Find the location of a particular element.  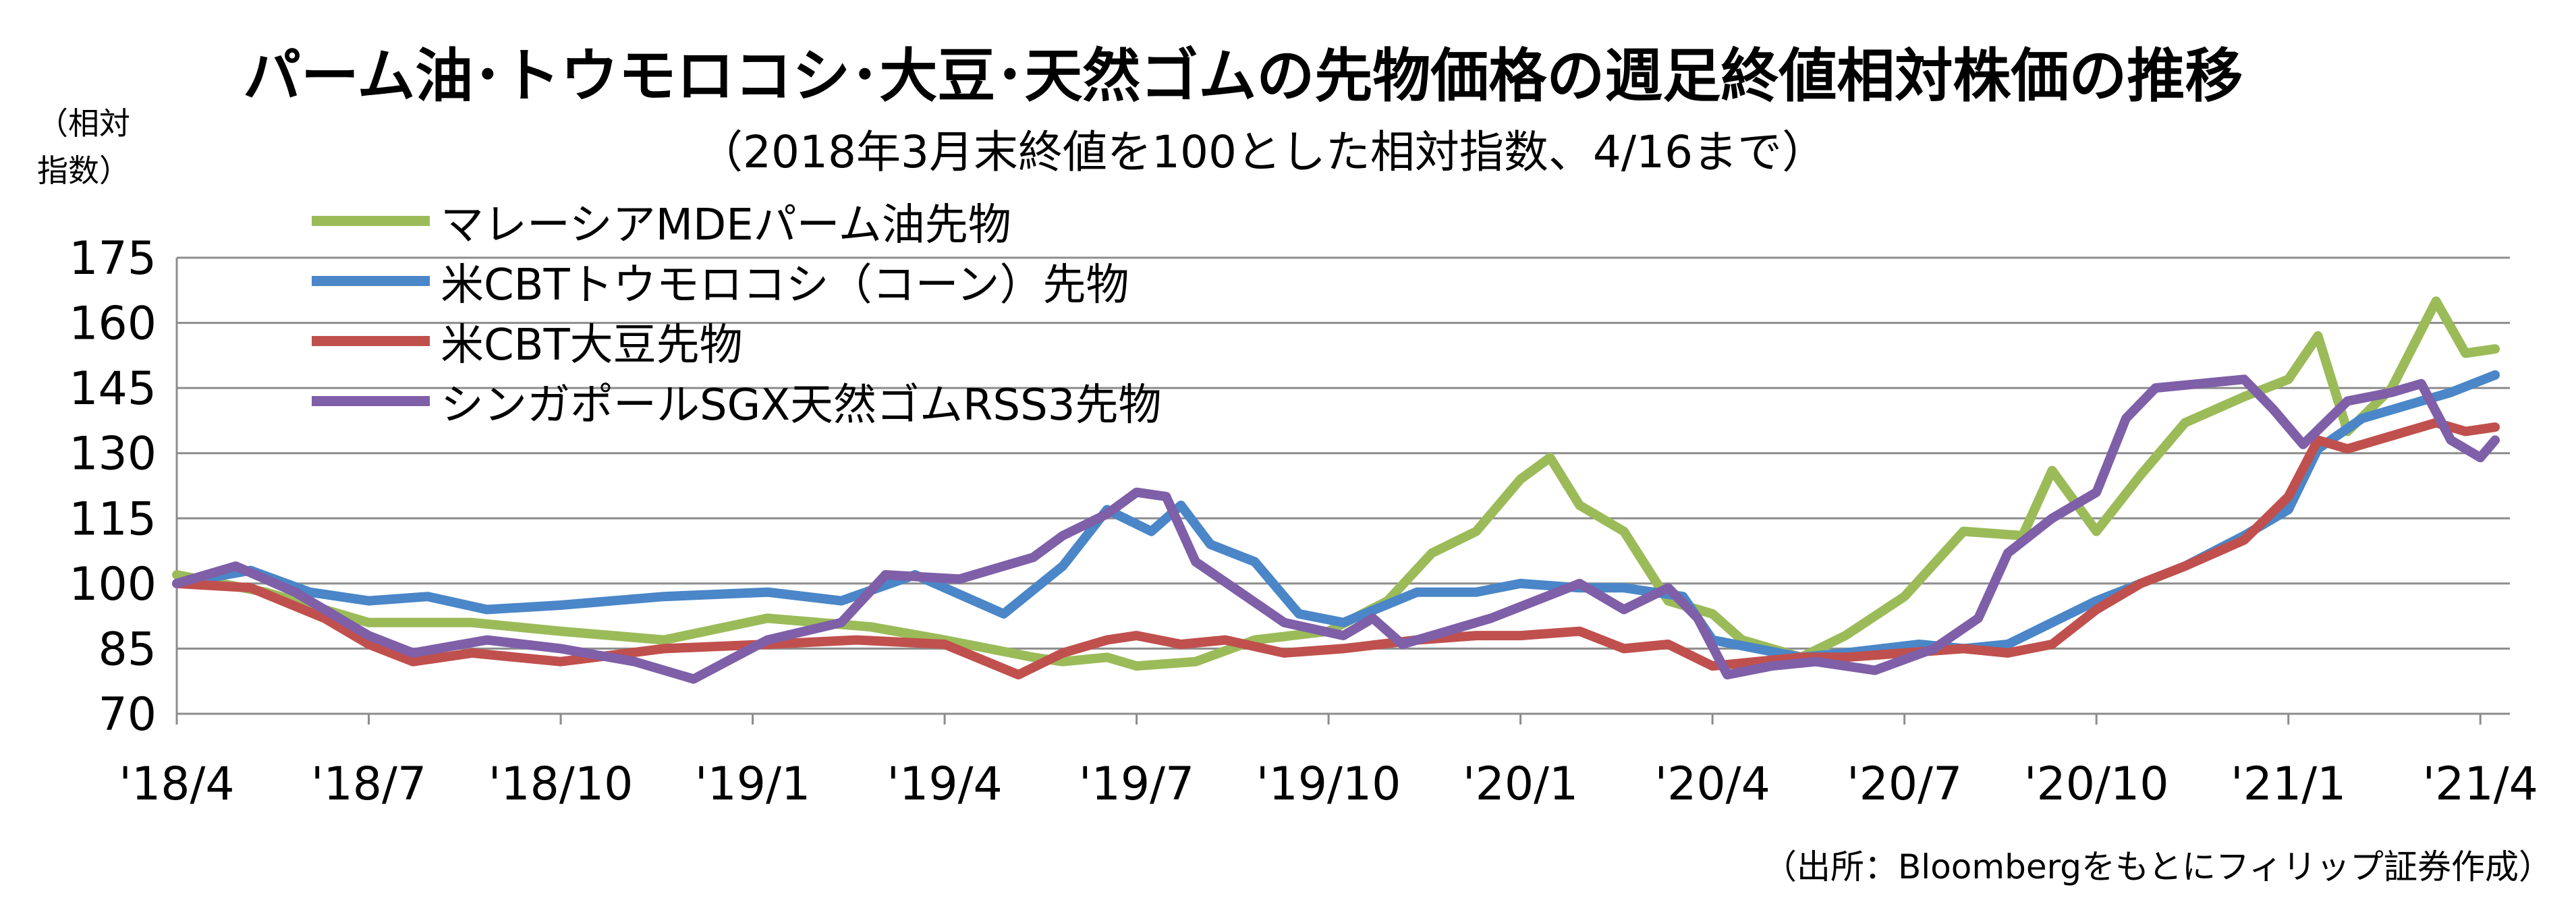

chart-subtitle: （2018年3月末終値を100とした相対指数、4/16まで） is located at coordinates (1262, 152).